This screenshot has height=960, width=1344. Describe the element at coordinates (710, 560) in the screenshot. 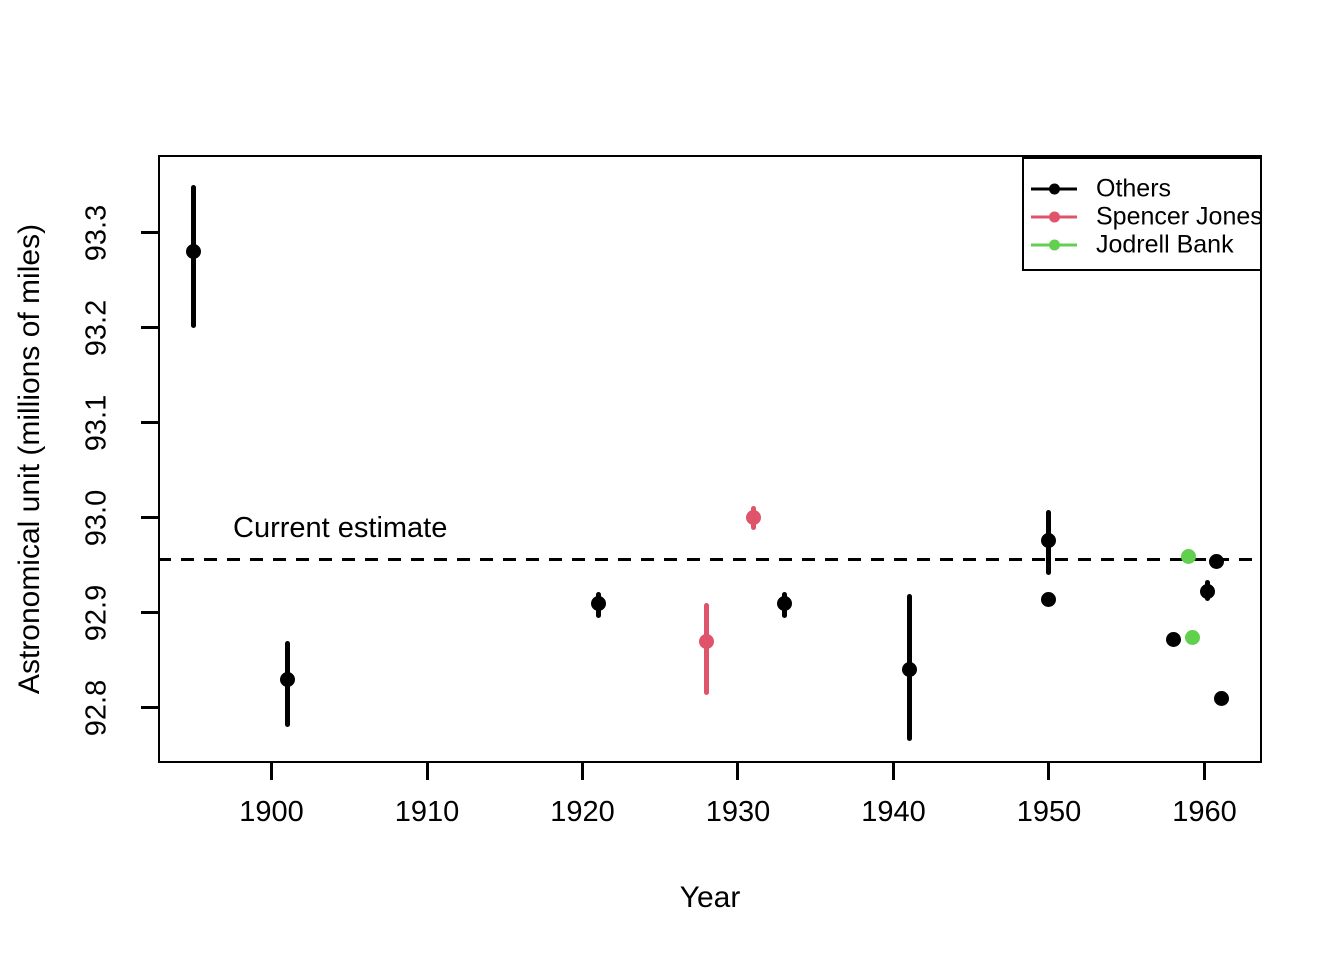

I see `current-estimate-line` at that location.